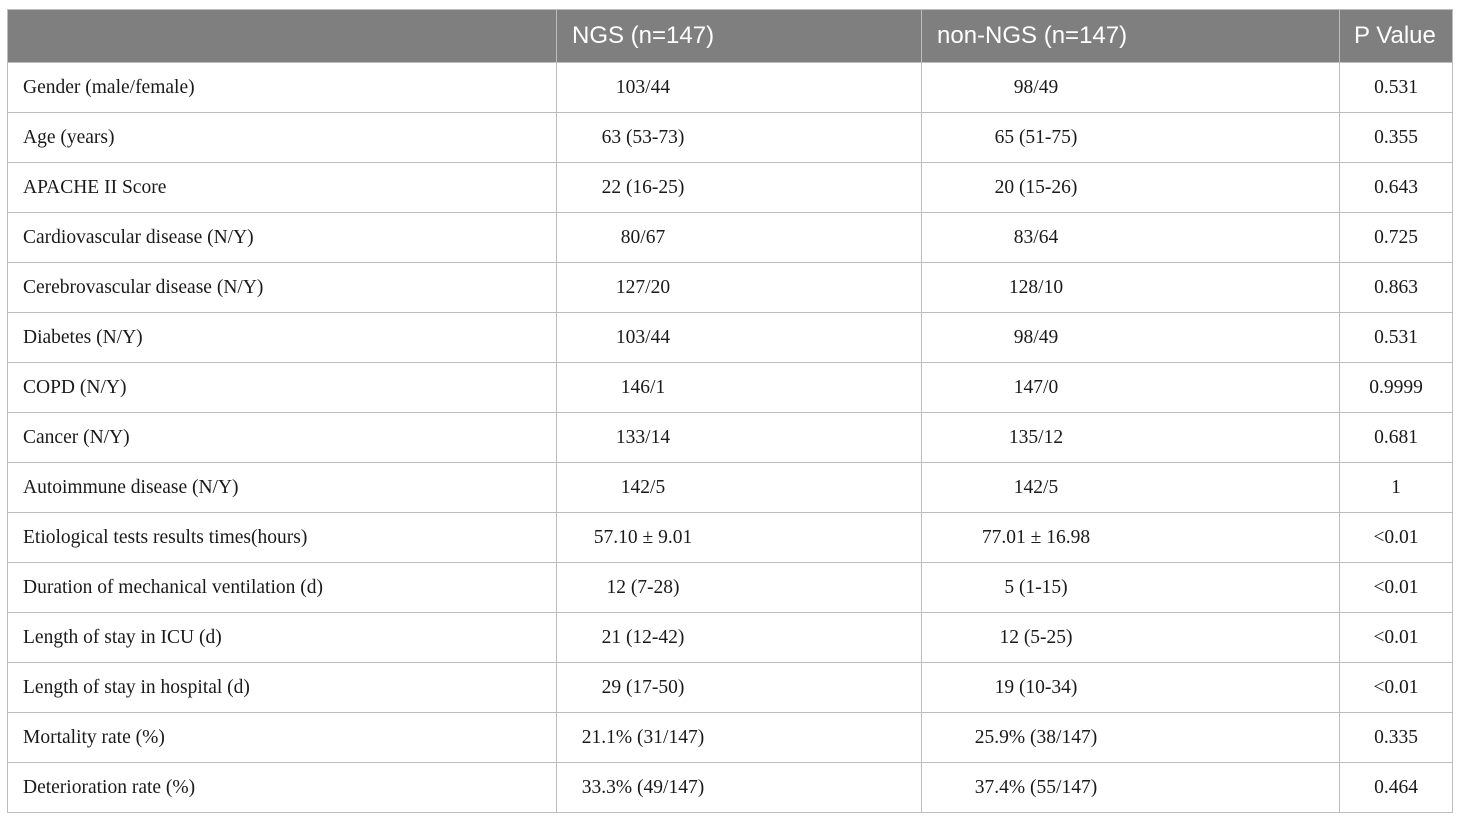  What do you see at coordinates (1396, 36) in the screenshot?
I see `header-p-value: P Value` at bounding box center [1396, 36].